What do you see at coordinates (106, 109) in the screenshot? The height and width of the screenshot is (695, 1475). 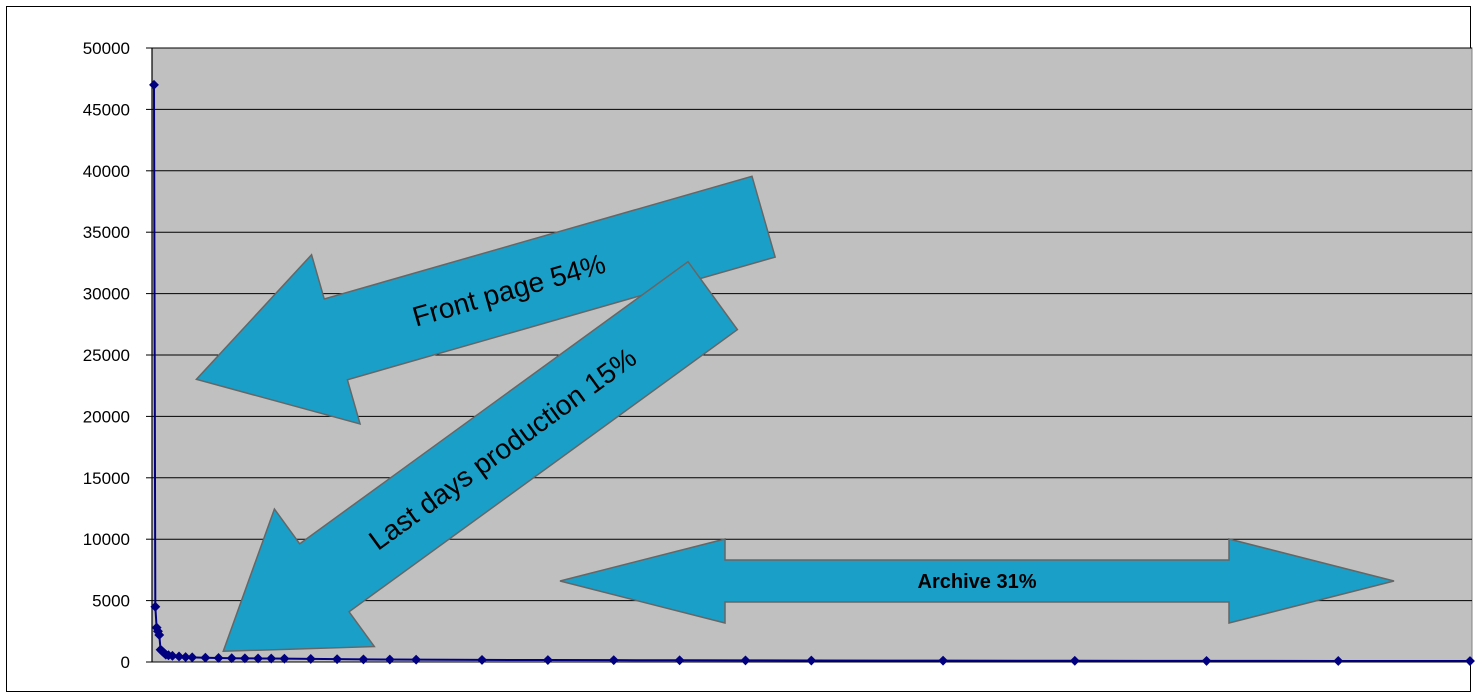 I see `y-tick-label: 45000` at bounding box center [106, 109].